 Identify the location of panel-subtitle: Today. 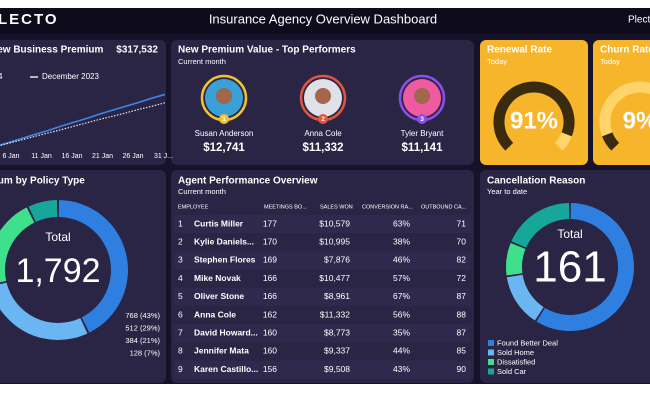
(610, 61).